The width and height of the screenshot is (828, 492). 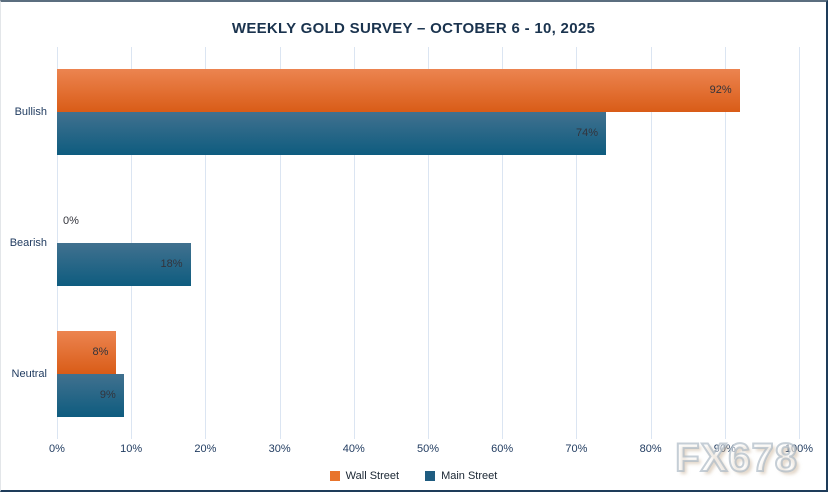 I want to click on category-label: Bullish, so click(x=30, y=112).